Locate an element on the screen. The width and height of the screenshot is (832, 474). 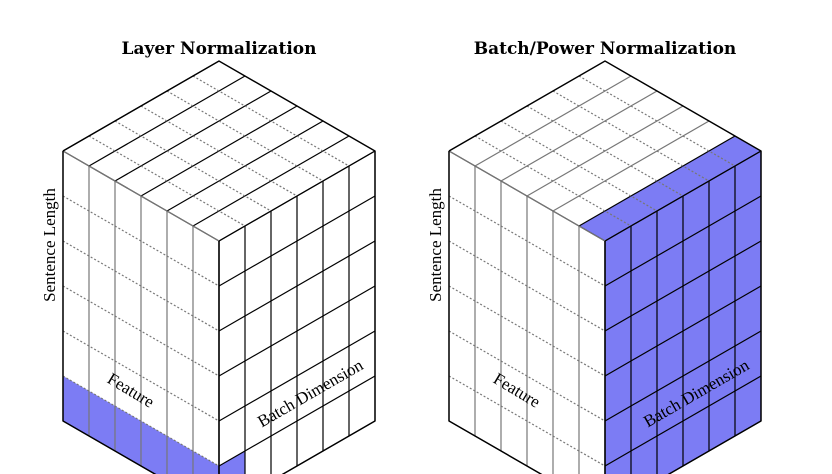
layer-norm-y-label: Sentence Length is located at coordinates (49, 245).